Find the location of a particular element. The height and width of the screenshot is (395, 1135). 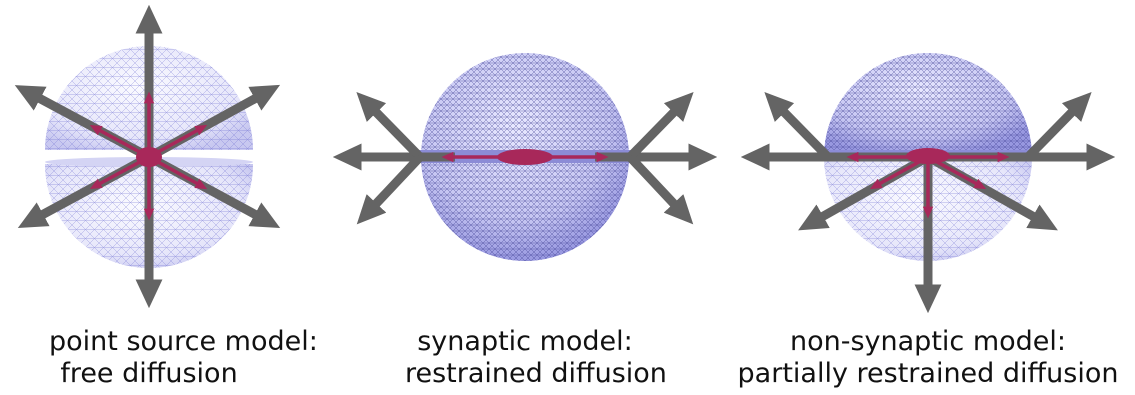

synaptic-source-marker is located at coordinates (525, 157).